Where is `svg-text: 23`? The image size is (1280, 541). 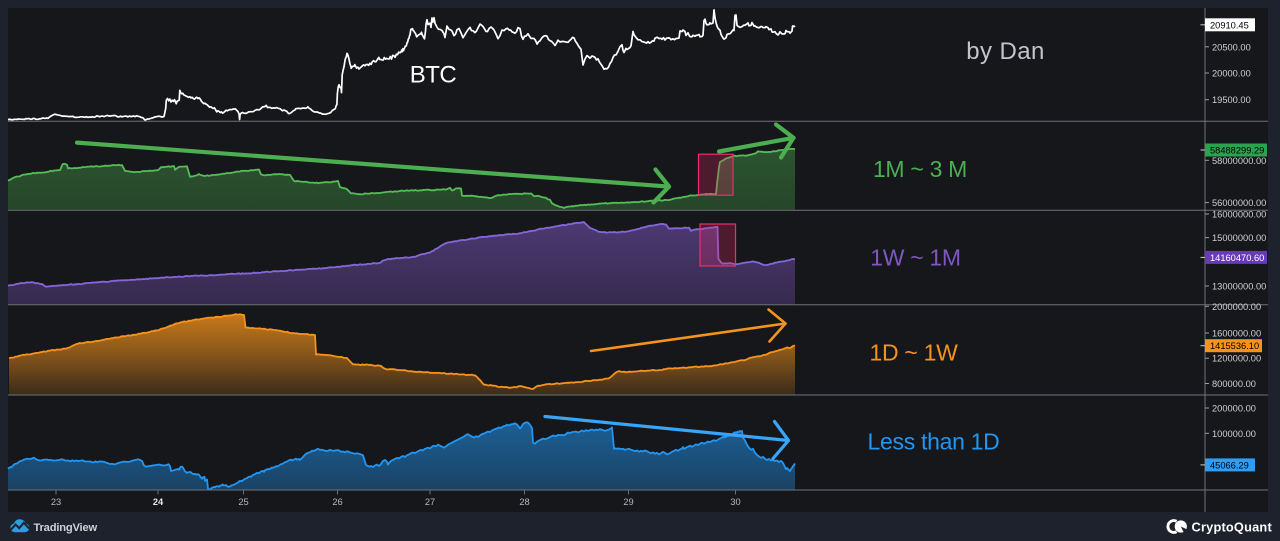
svg-text: 23 is located at coordinates (56, 502).